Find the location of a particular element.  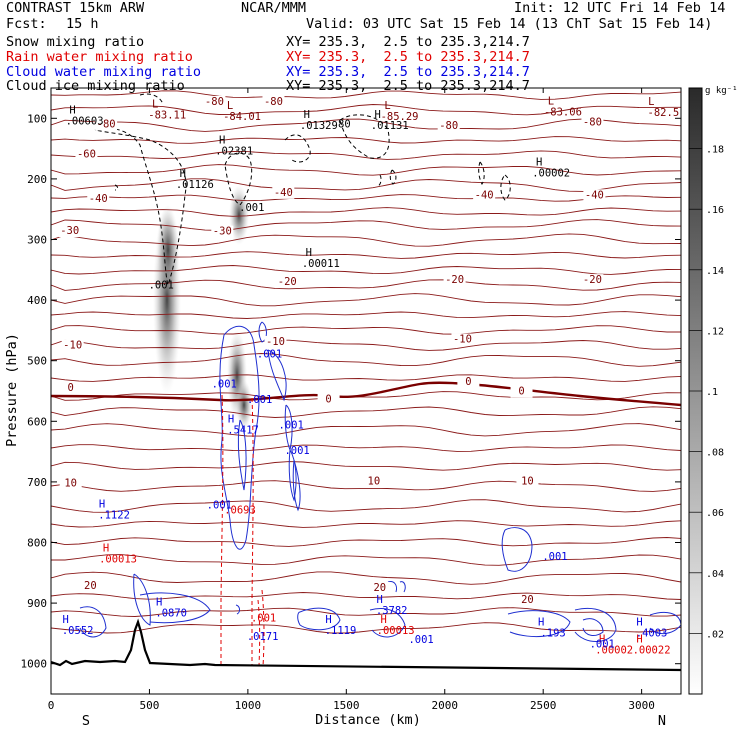

y-axis-label: Pressure (hPa) is located at coordinates (12, 390).